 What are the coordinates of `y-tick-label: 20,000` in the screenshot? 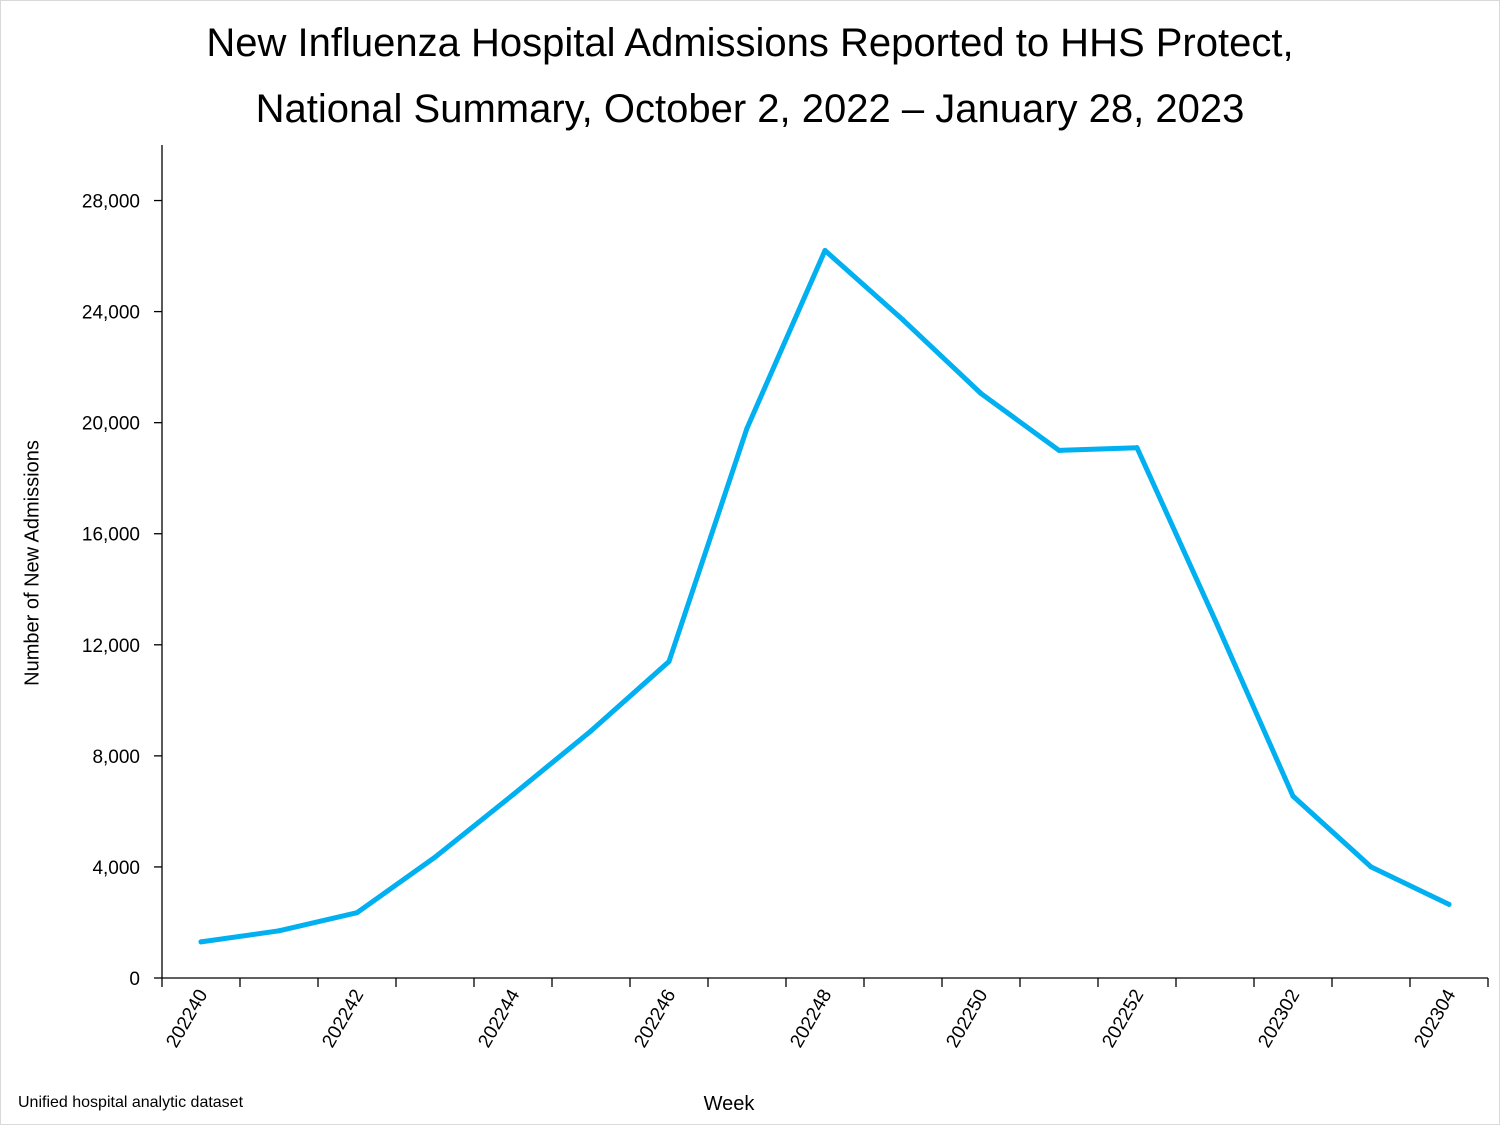 It's located at (111, 424).